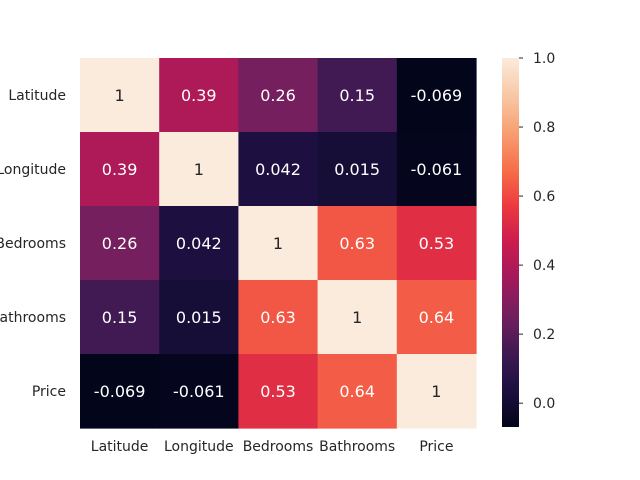 The image size is (640, 480). Describe the element at coordinates (544, 197) in the screenshot. I see `colorbar-tick-label: 0.6` at that location.